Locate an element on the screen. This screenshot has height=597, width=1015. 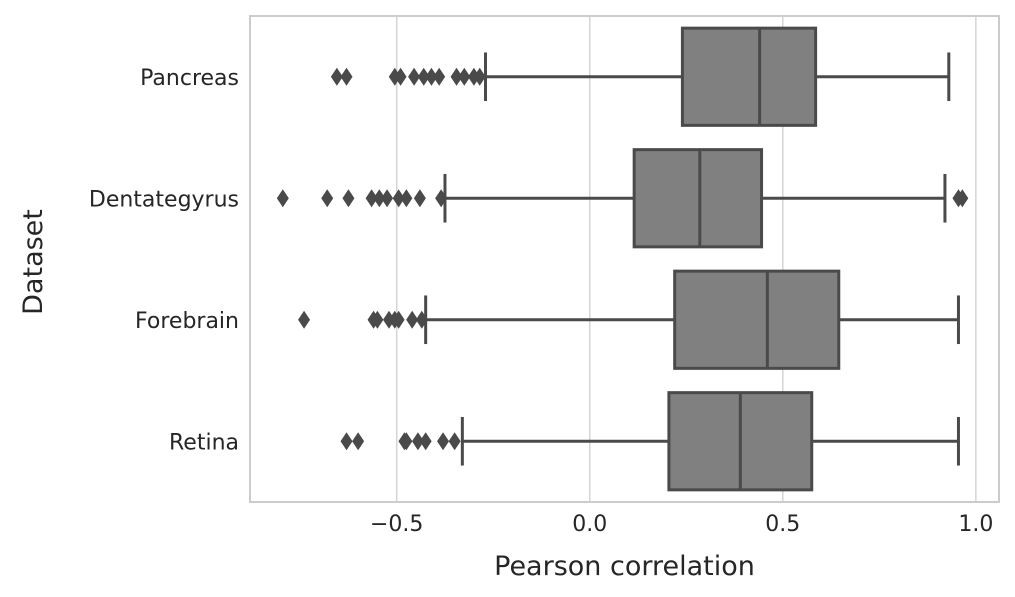
y-tick-label: Retina is located at coordinates (204, 442).